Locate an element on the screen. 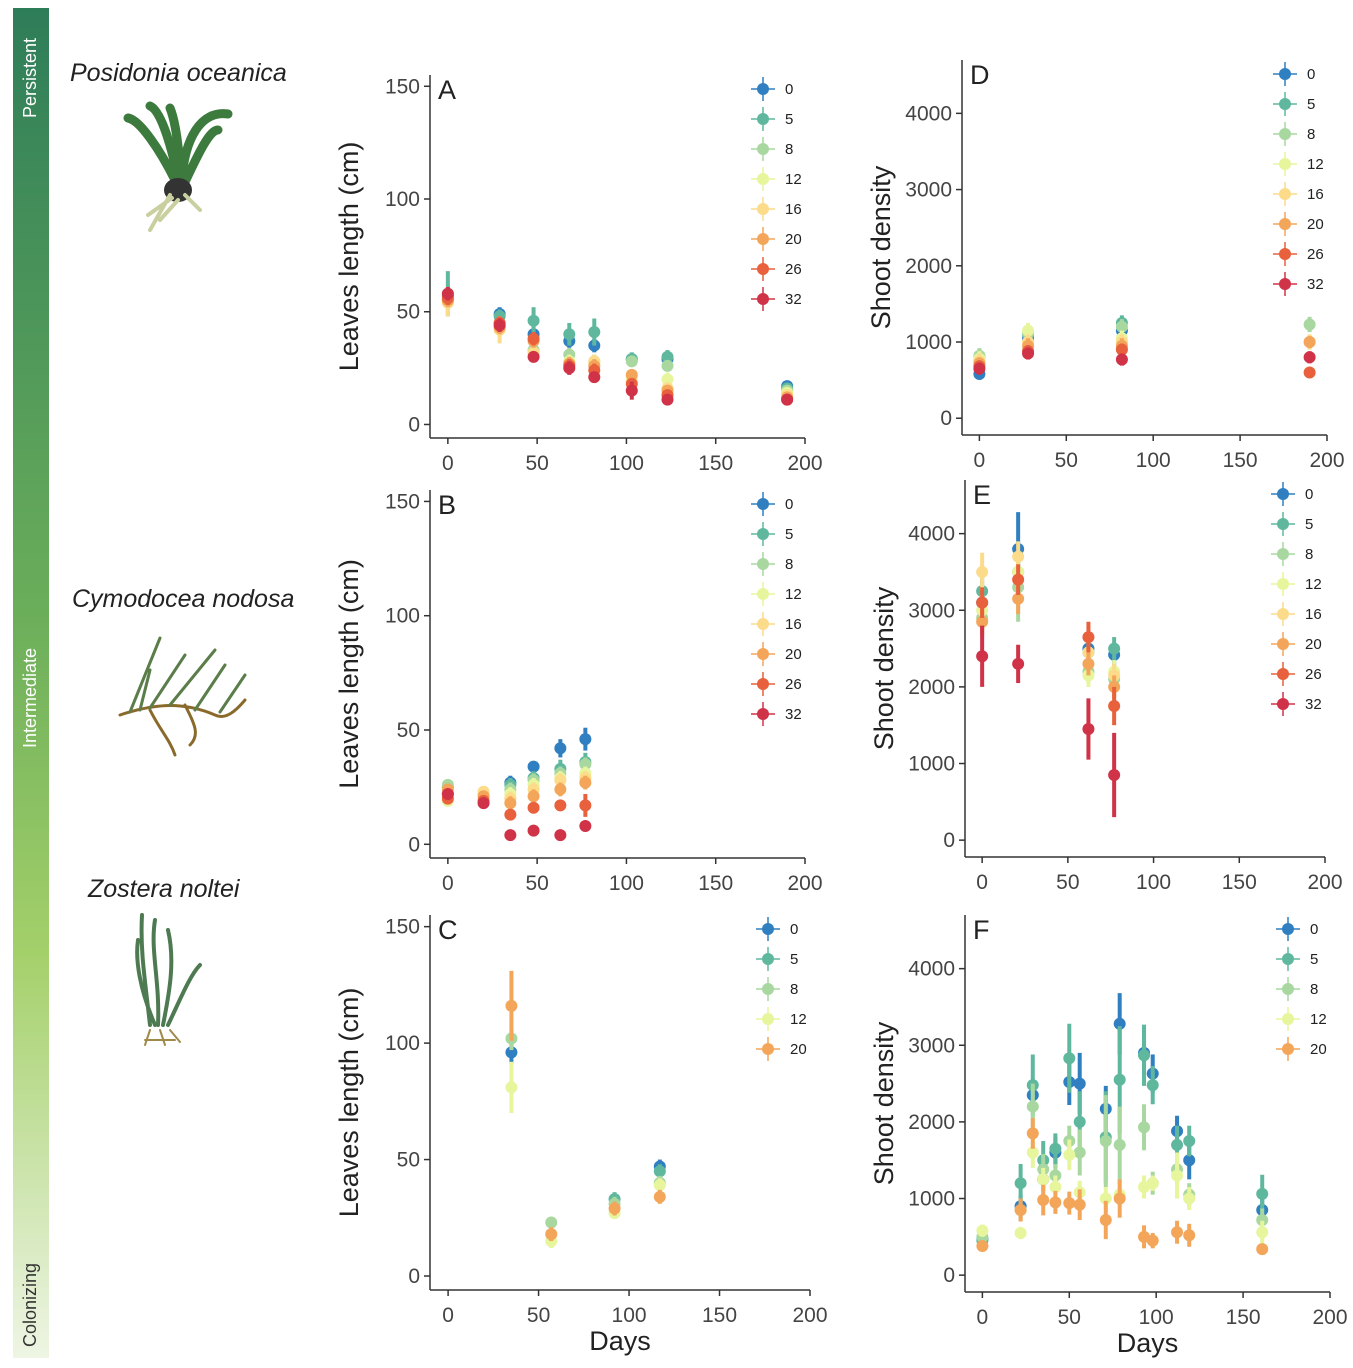 This screenshot has height=1368, width=1353. species-name: Zostera noltei is located at coordinates (164, 889).